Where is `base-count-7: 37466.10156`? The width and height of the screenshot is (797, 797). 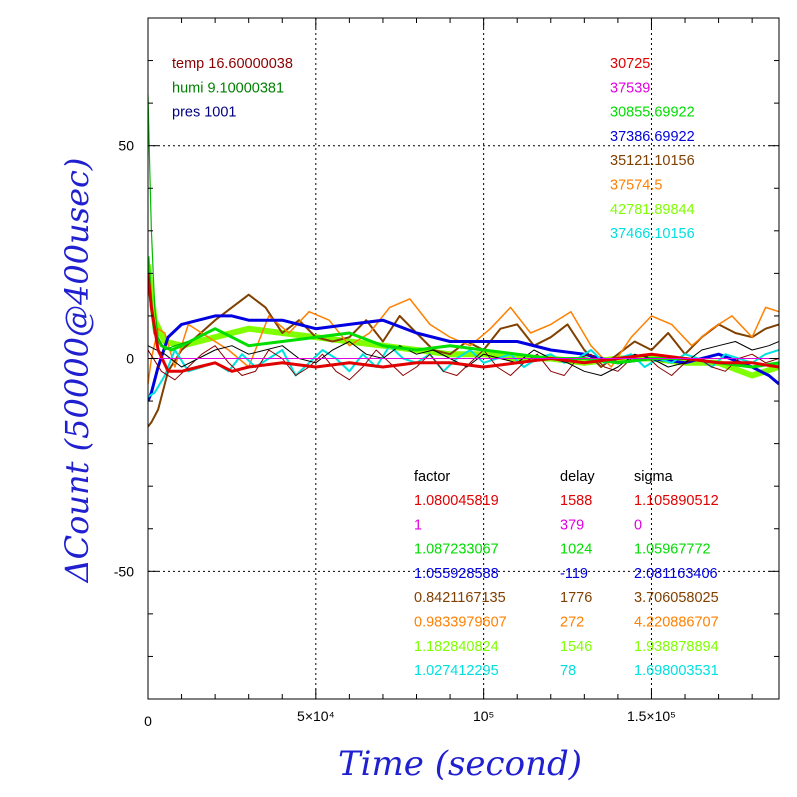 base-count-7: 37466.10156 is located at coordinates (652, 234).